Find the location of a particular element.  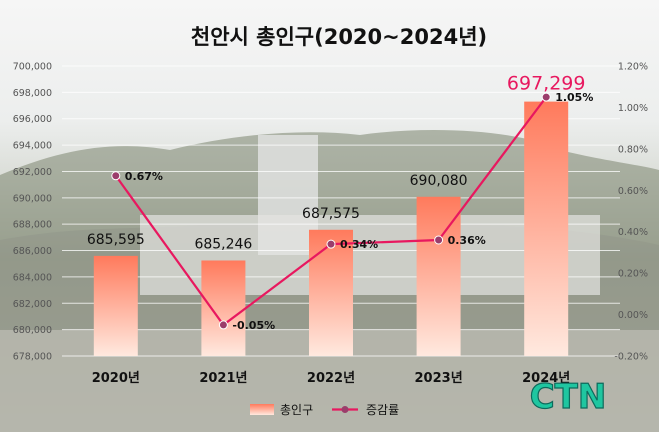

bar-value-label: 687,575 is located at coordinates (331, 214).